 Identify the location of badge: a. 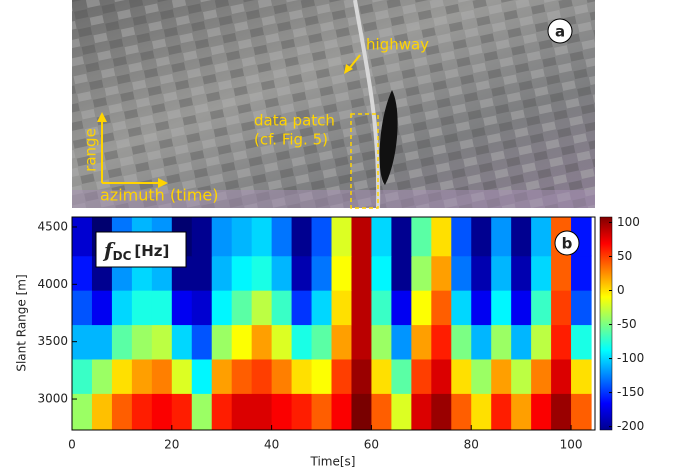
(560, 32).